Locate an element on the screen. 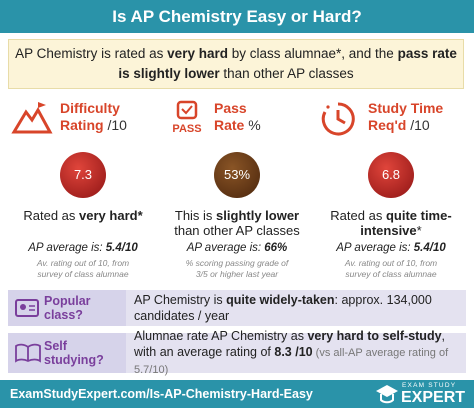 Image resolution: width=474 pixels, height=408 pixels. text: 66% is located at coordinates (276, 248).